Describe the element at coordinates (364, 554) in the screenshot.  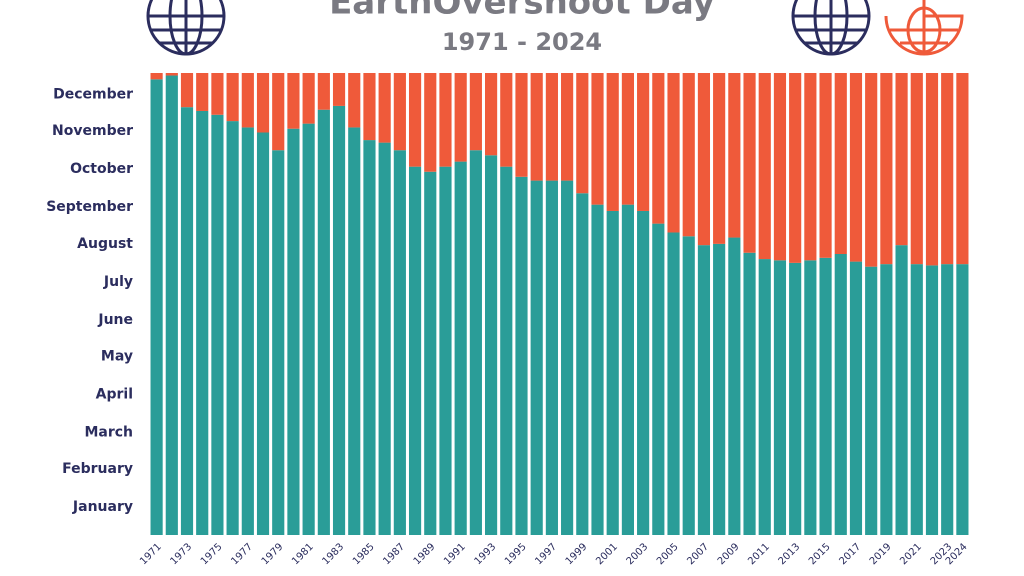
I see `x-tick-label: 1985` at that location.